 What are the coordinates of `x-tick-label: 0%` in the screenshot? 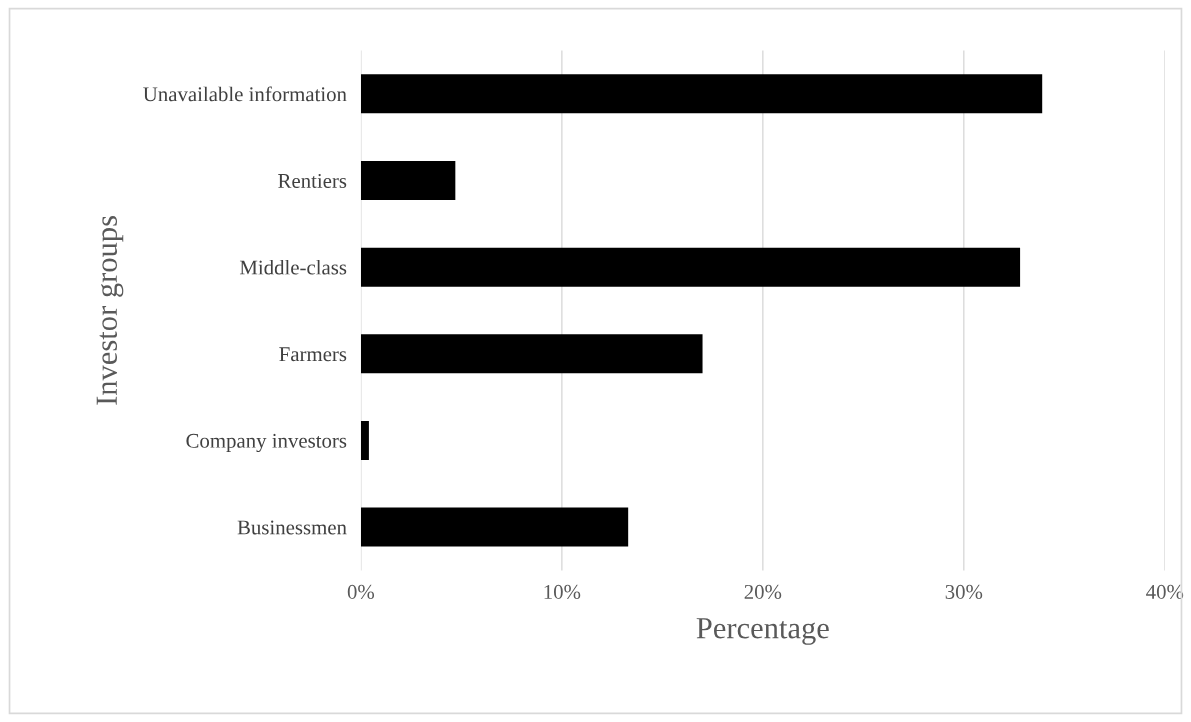 It's located at (361, 591).